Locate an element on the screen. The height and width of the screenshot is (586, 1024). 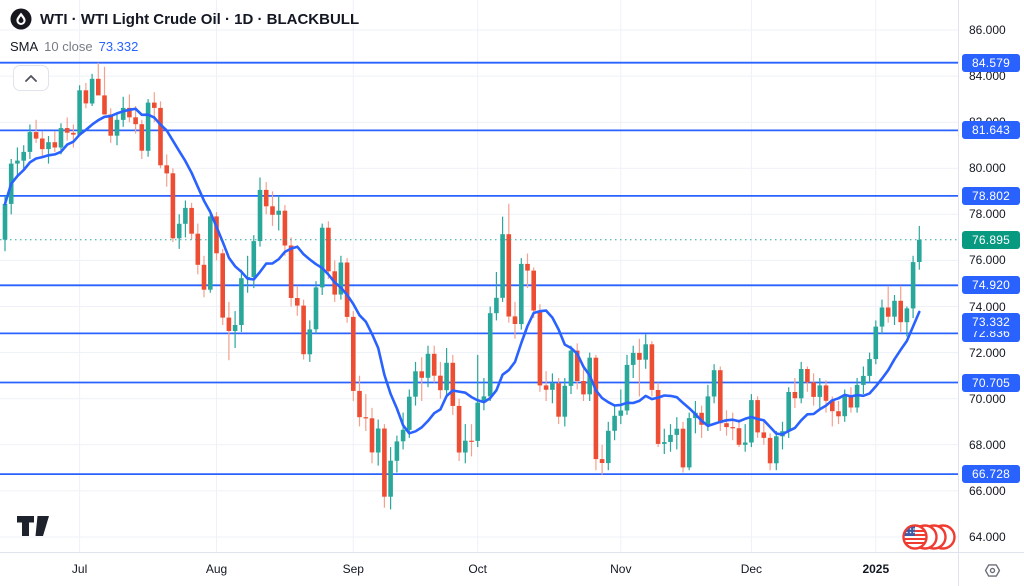
price-tick-label: 84.000 is located at coordinates (987, 76).